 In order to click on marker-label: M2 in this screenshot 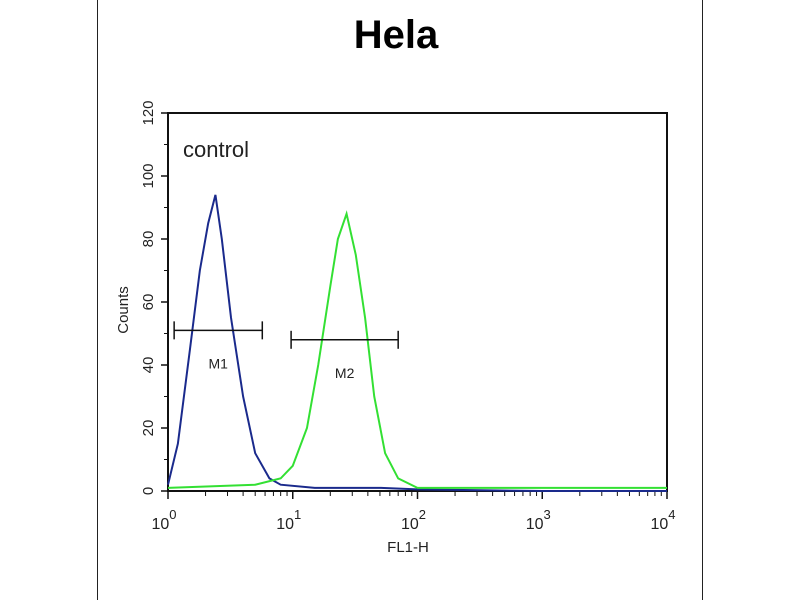, I will do `click(345, 373)`.